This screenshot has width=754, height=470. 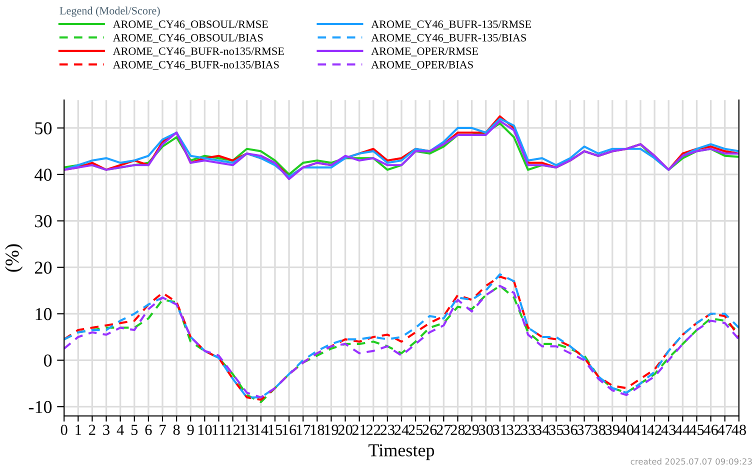 I want to click on x-tick-label: 39, so click(x=612, y=430).